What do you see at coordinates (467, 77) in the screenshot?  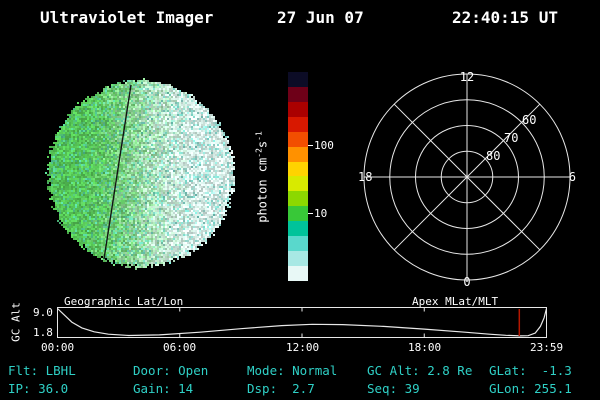 I see `polar-hour-label-12: 12` at bounding box center [467, 77].